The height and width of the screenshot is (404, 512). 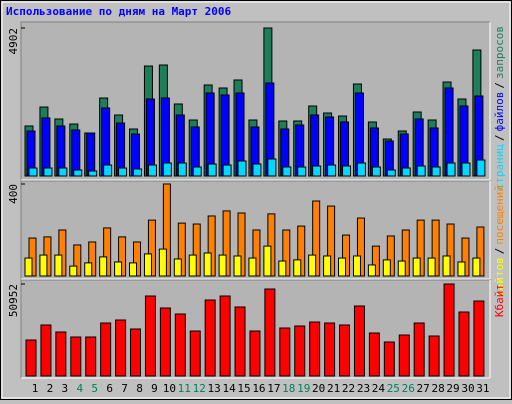 I want to click on x-tick-label: 19, so click(x=303, y=388).